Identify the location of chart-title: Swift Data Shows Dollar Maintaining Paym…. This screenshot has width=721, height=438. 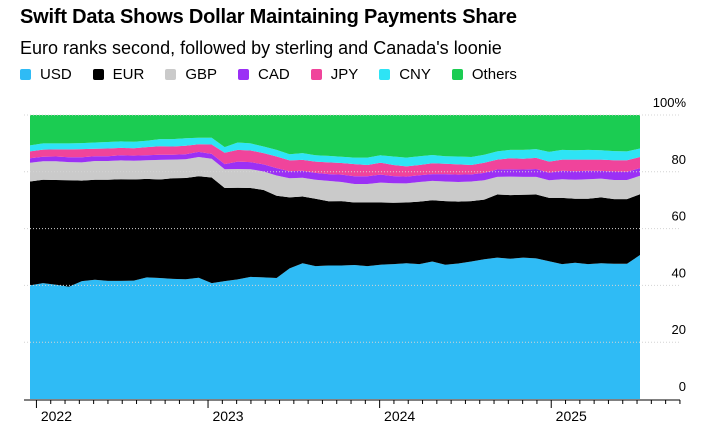
(268, 17).